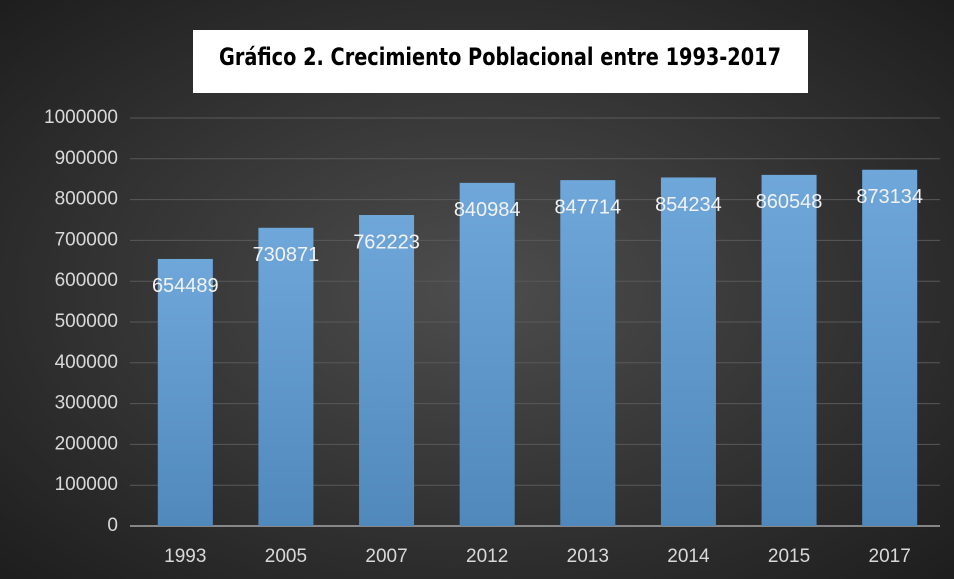 This screenshot has width=954, height=579. What do you see at coordinates (86, 158) in the screenshot?
I see `y-tick-label: 900000` at bounding box center [86, 158].